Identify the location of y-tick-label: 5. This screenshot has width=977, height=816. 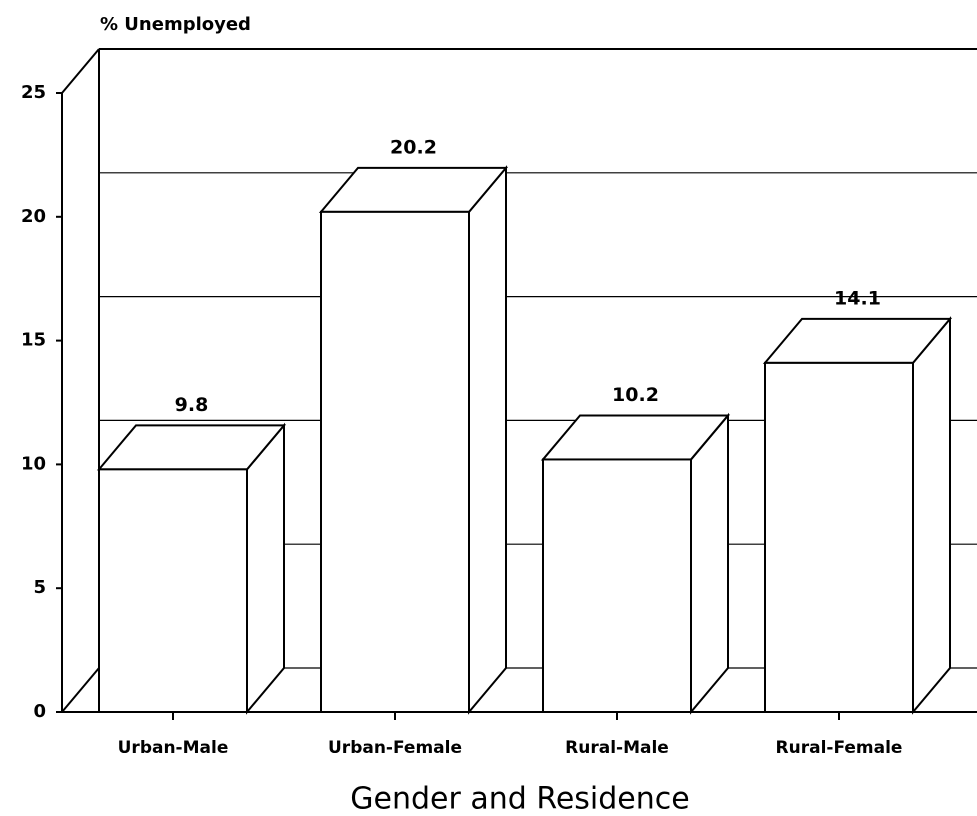
(39, 587).